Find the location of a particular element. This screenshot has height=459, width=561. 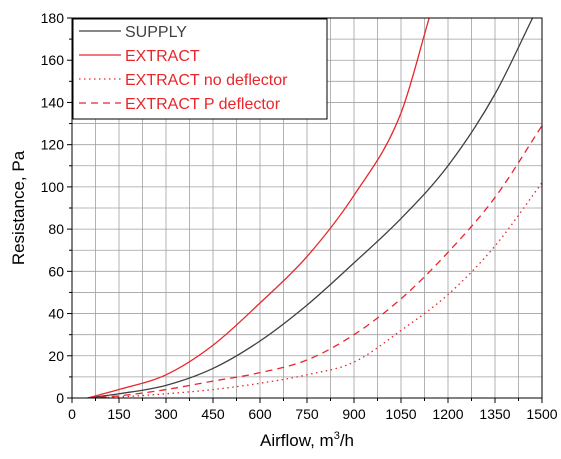

x-tick-label: 1050 is located at coordinates (400, 414).